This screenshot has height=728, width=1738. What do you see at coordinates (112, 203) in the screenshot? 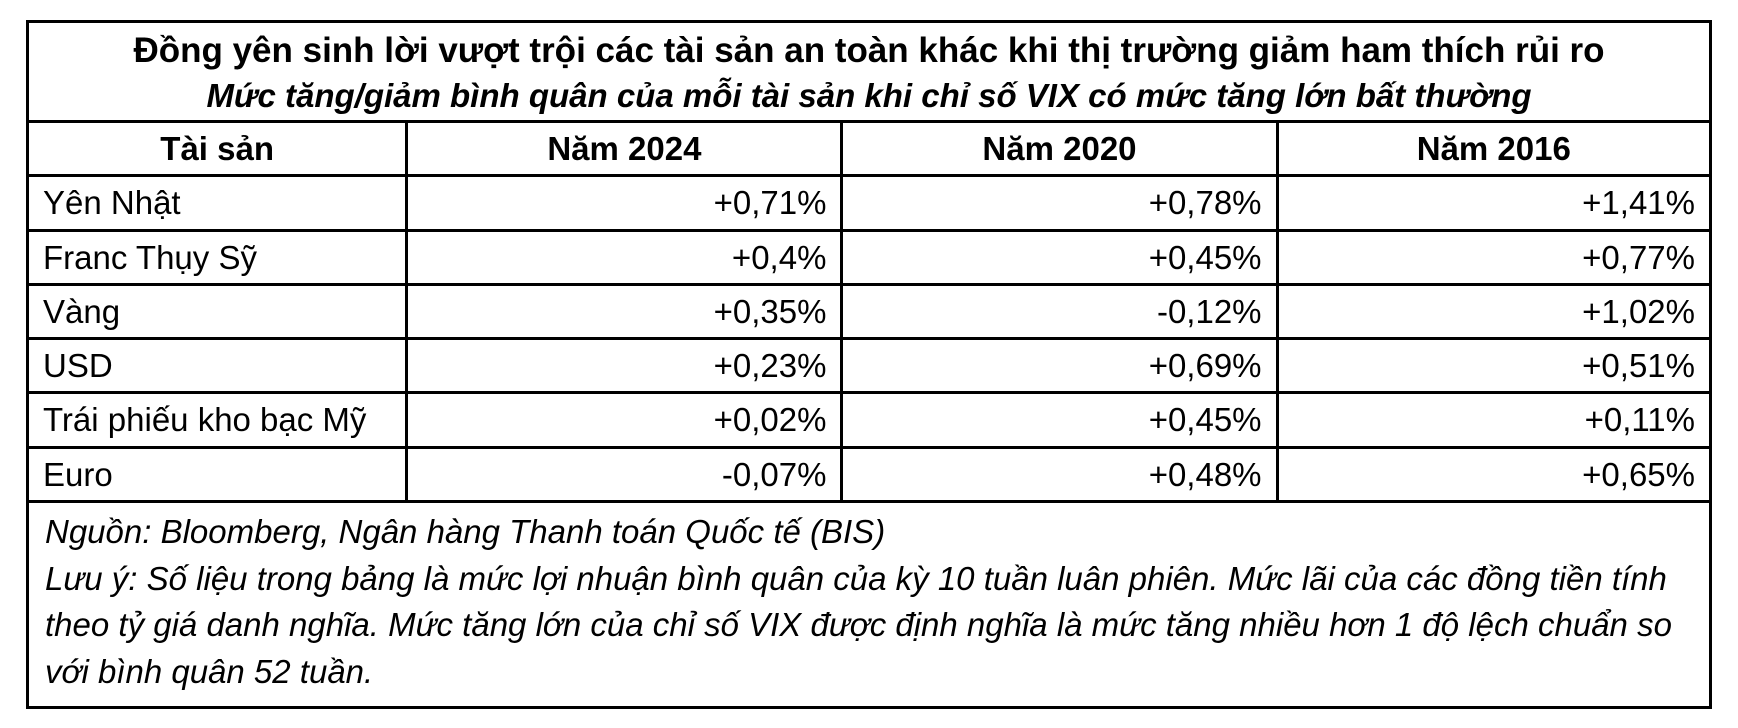
I see `asset-cell: Yên Nhật` at bounding box center [112, 203].